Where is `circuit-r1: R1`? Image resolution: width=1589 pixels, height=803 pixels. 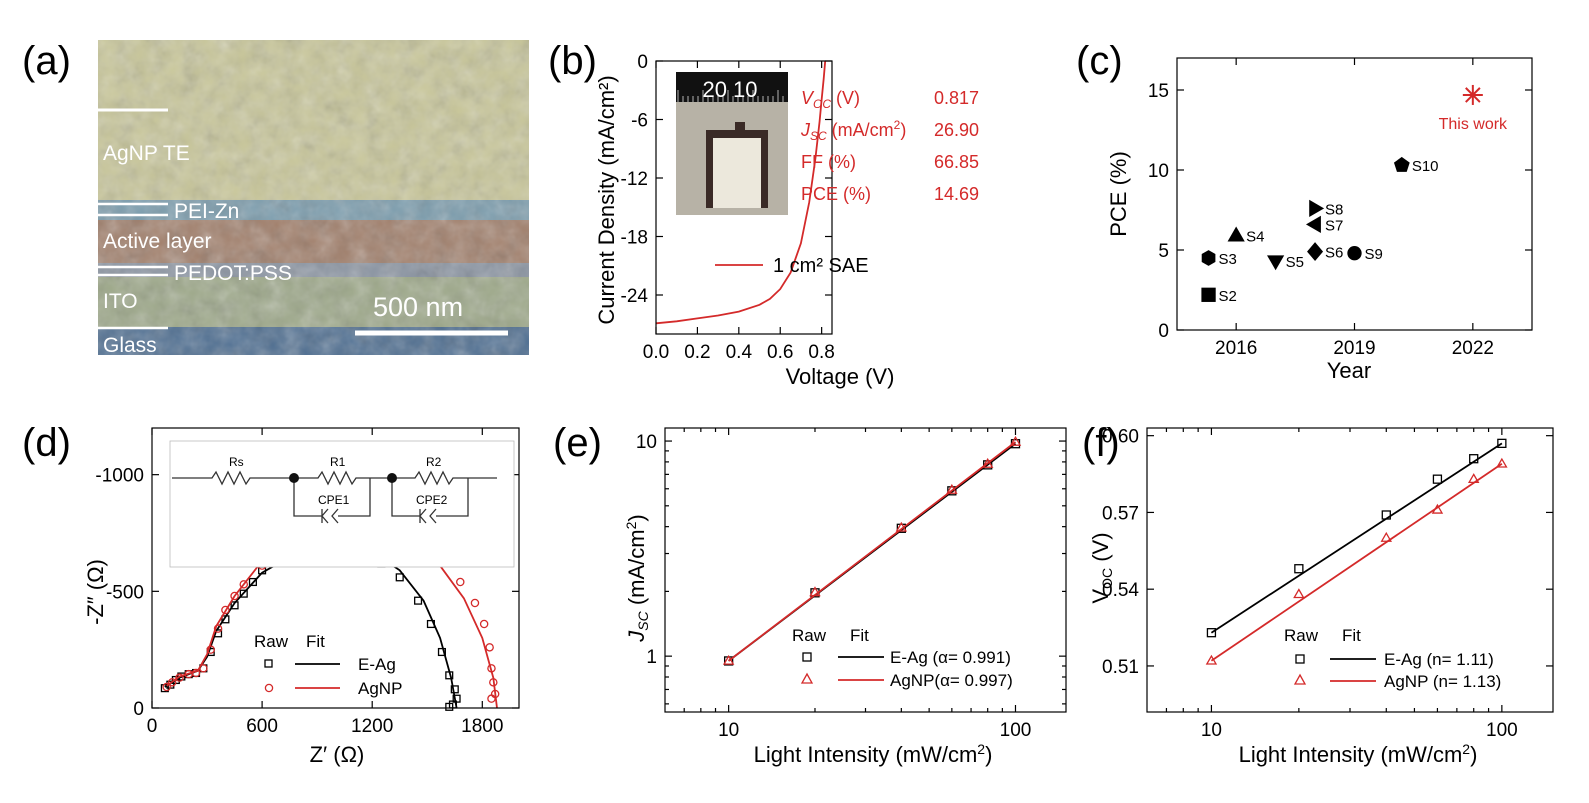 circuit-r1: R1 is located at coordinates (338, 462).